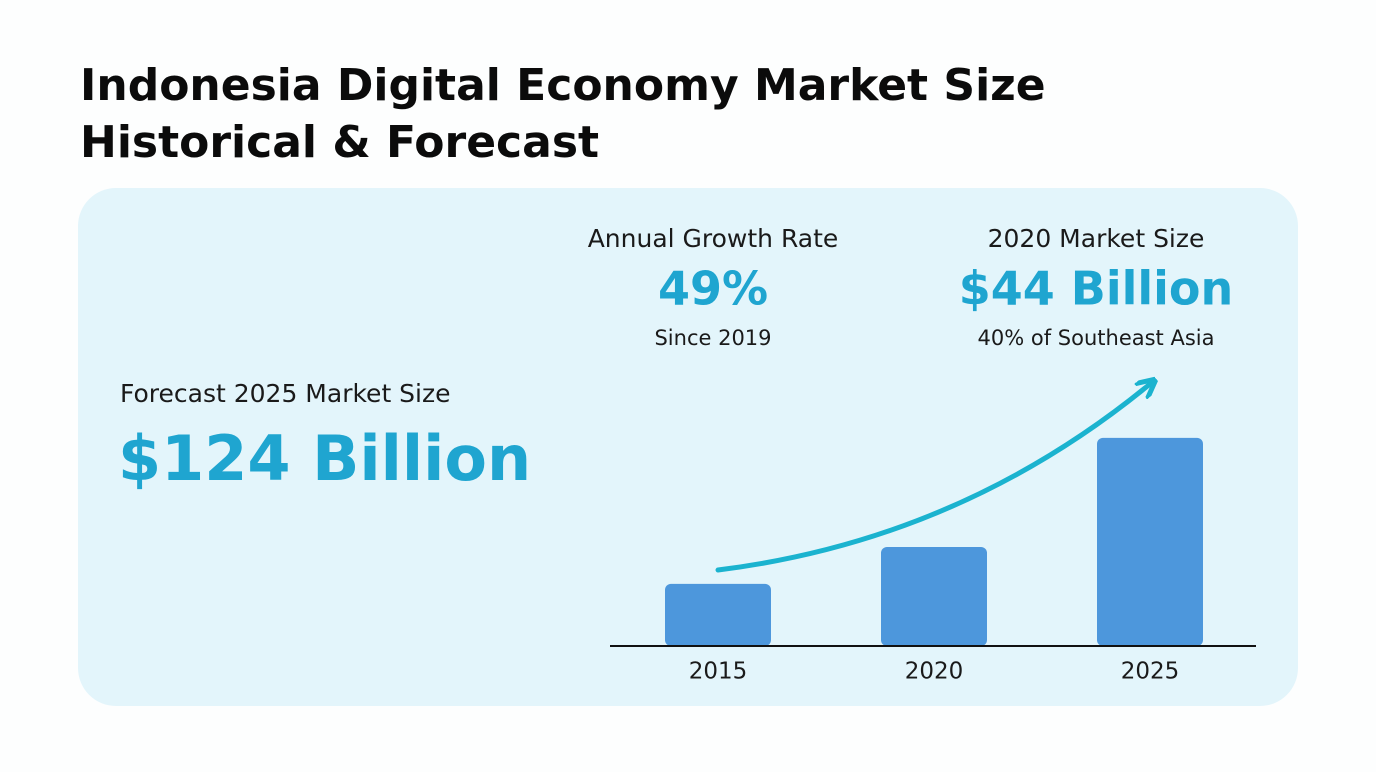 This screenshot has height=772, width=1376. What do you see at coordinates (285, 393) in the screenshot?
I see `stat-label: Forecast 2025 Market Size` at bounding box center [285, 393].